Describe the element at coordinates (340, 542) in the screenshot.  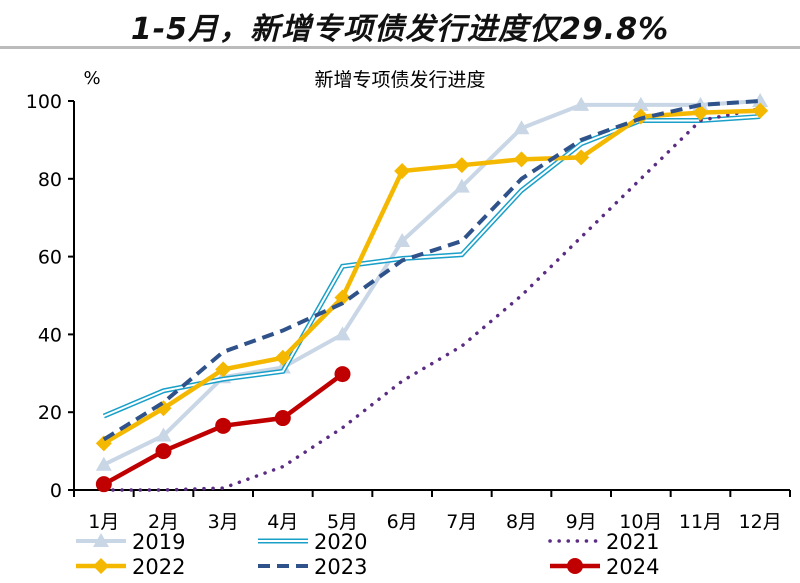
I see `legend-label: 2020` at that location.